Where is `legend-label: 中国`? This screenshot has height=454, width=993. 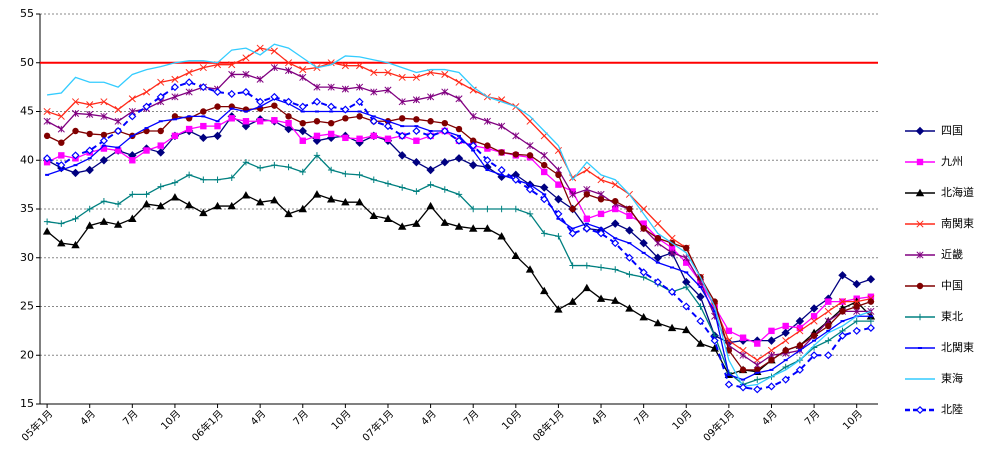 legend-label: 中国 is located at coordinates (952, 285).